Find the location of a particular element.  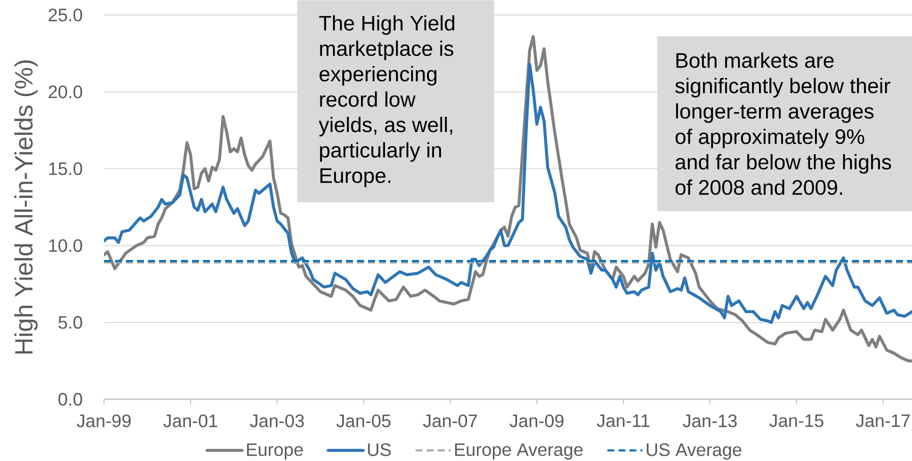

x-tick-label: Jan-11 is located at coordinates (623, 421).